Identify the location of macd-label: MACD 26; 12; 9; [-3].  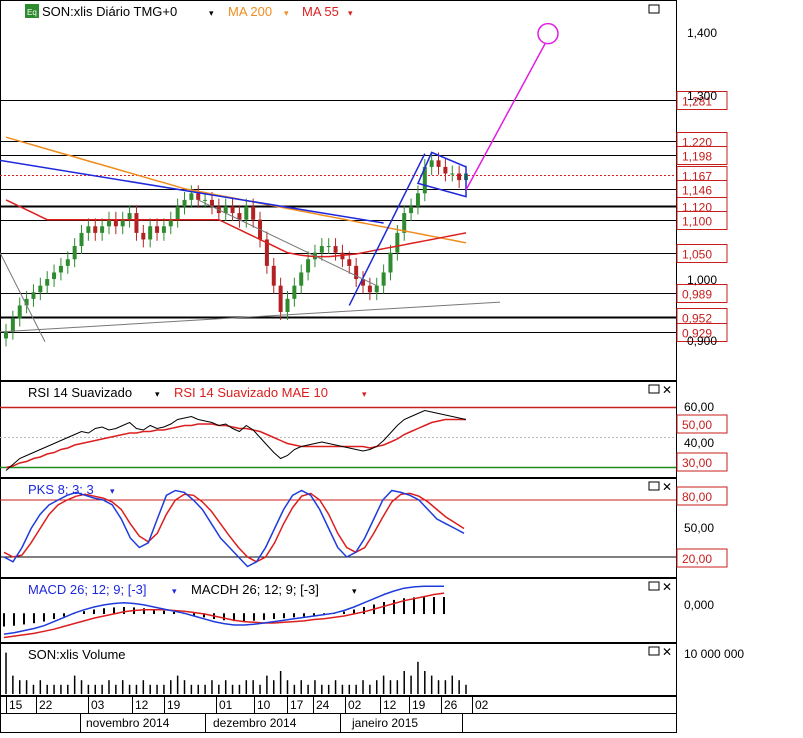
(87, 589).